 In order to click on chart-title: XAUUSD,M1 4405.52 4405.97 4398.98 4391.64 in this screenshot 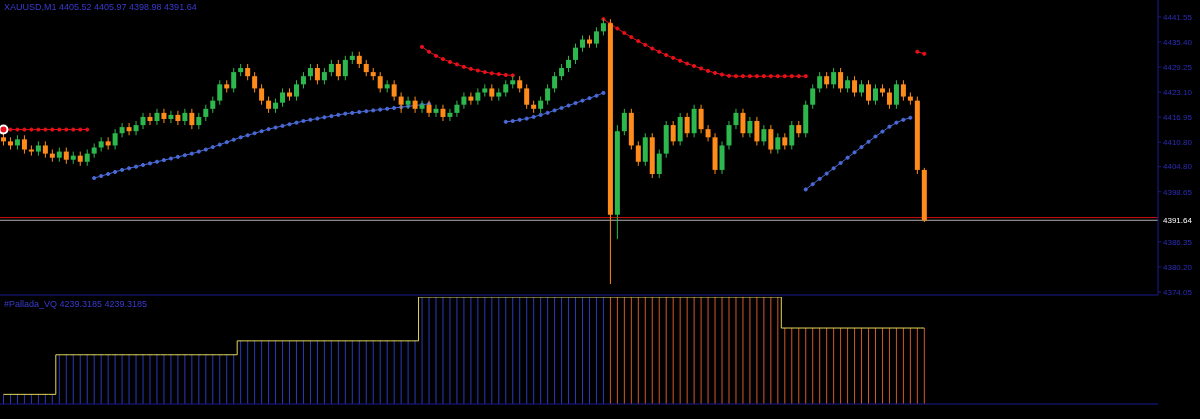, I will do `click(100, 7)`.